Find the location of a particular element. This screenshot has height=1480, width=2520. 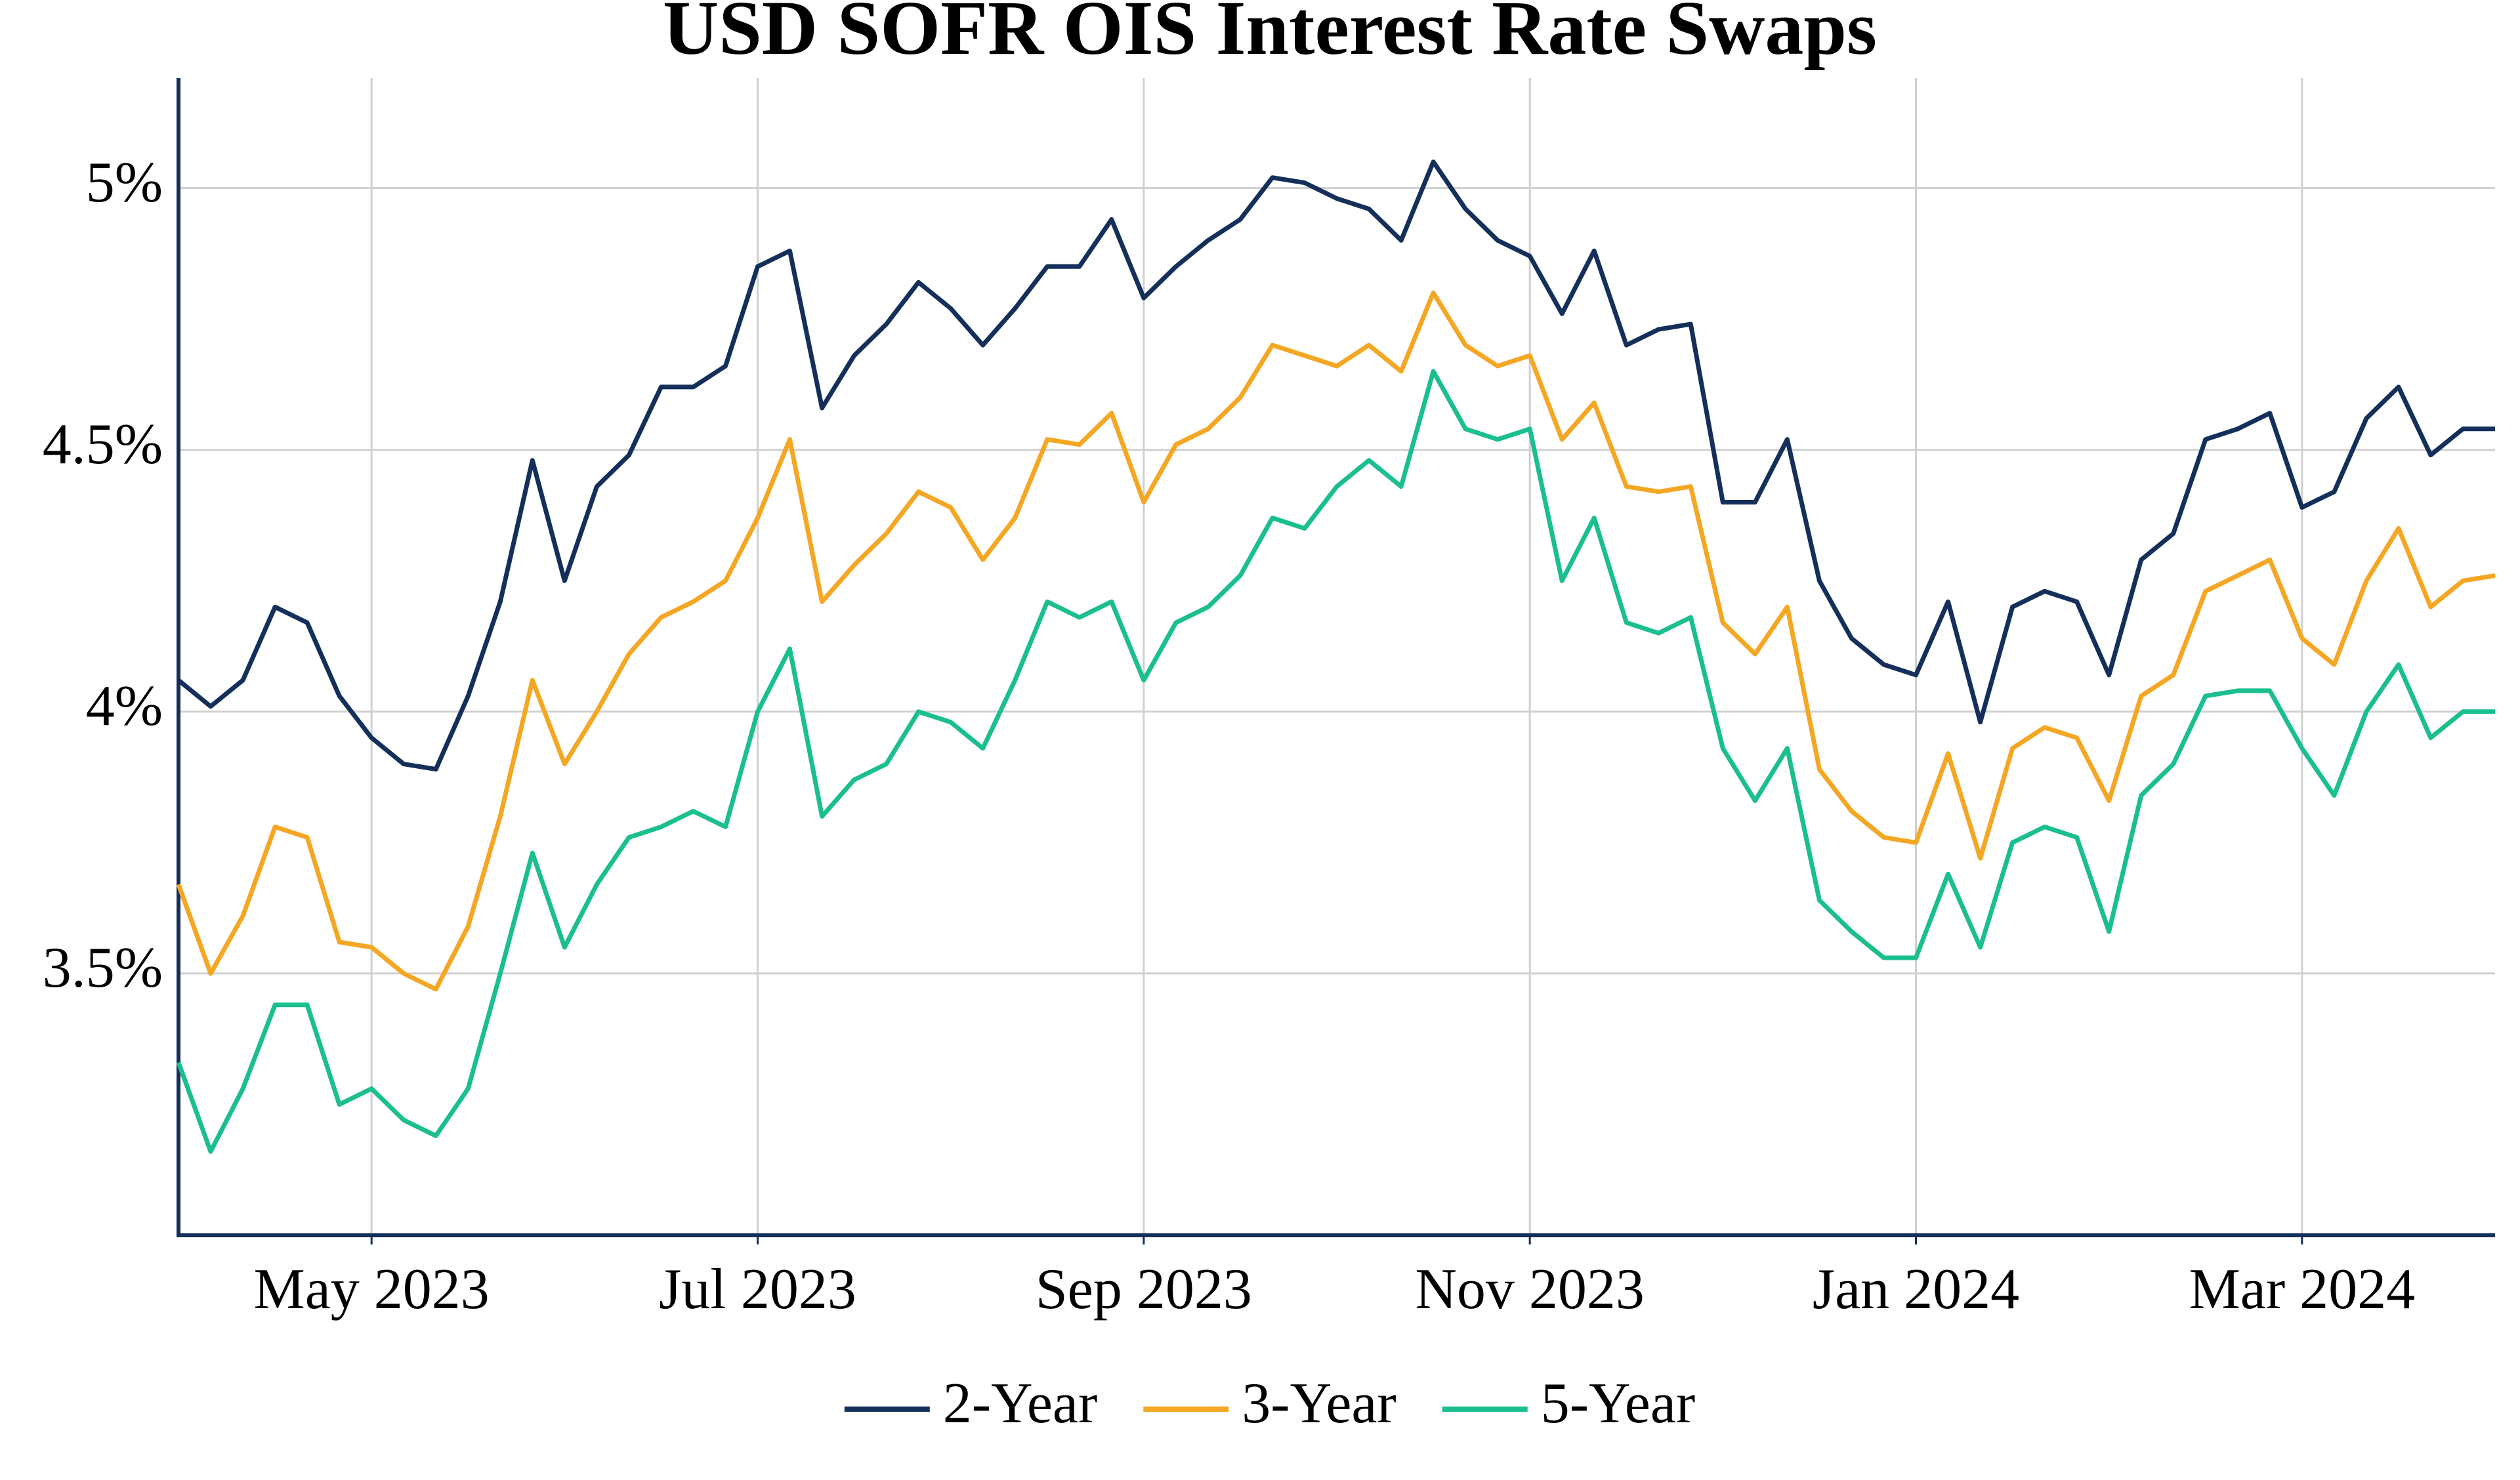

x-tick-label: May 2023 is located at coordinates (372, 1289).